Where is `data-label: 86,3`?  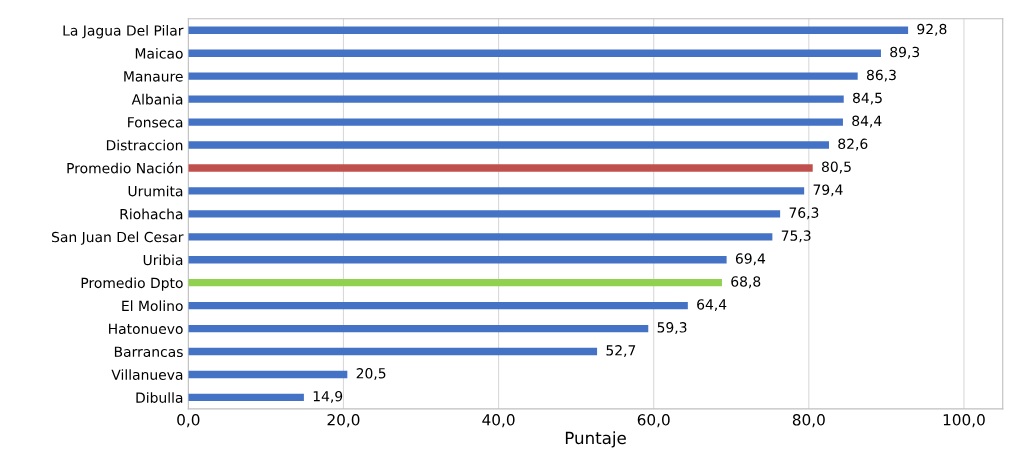
data-label: 86,3 is located at coordinates (881, 75).